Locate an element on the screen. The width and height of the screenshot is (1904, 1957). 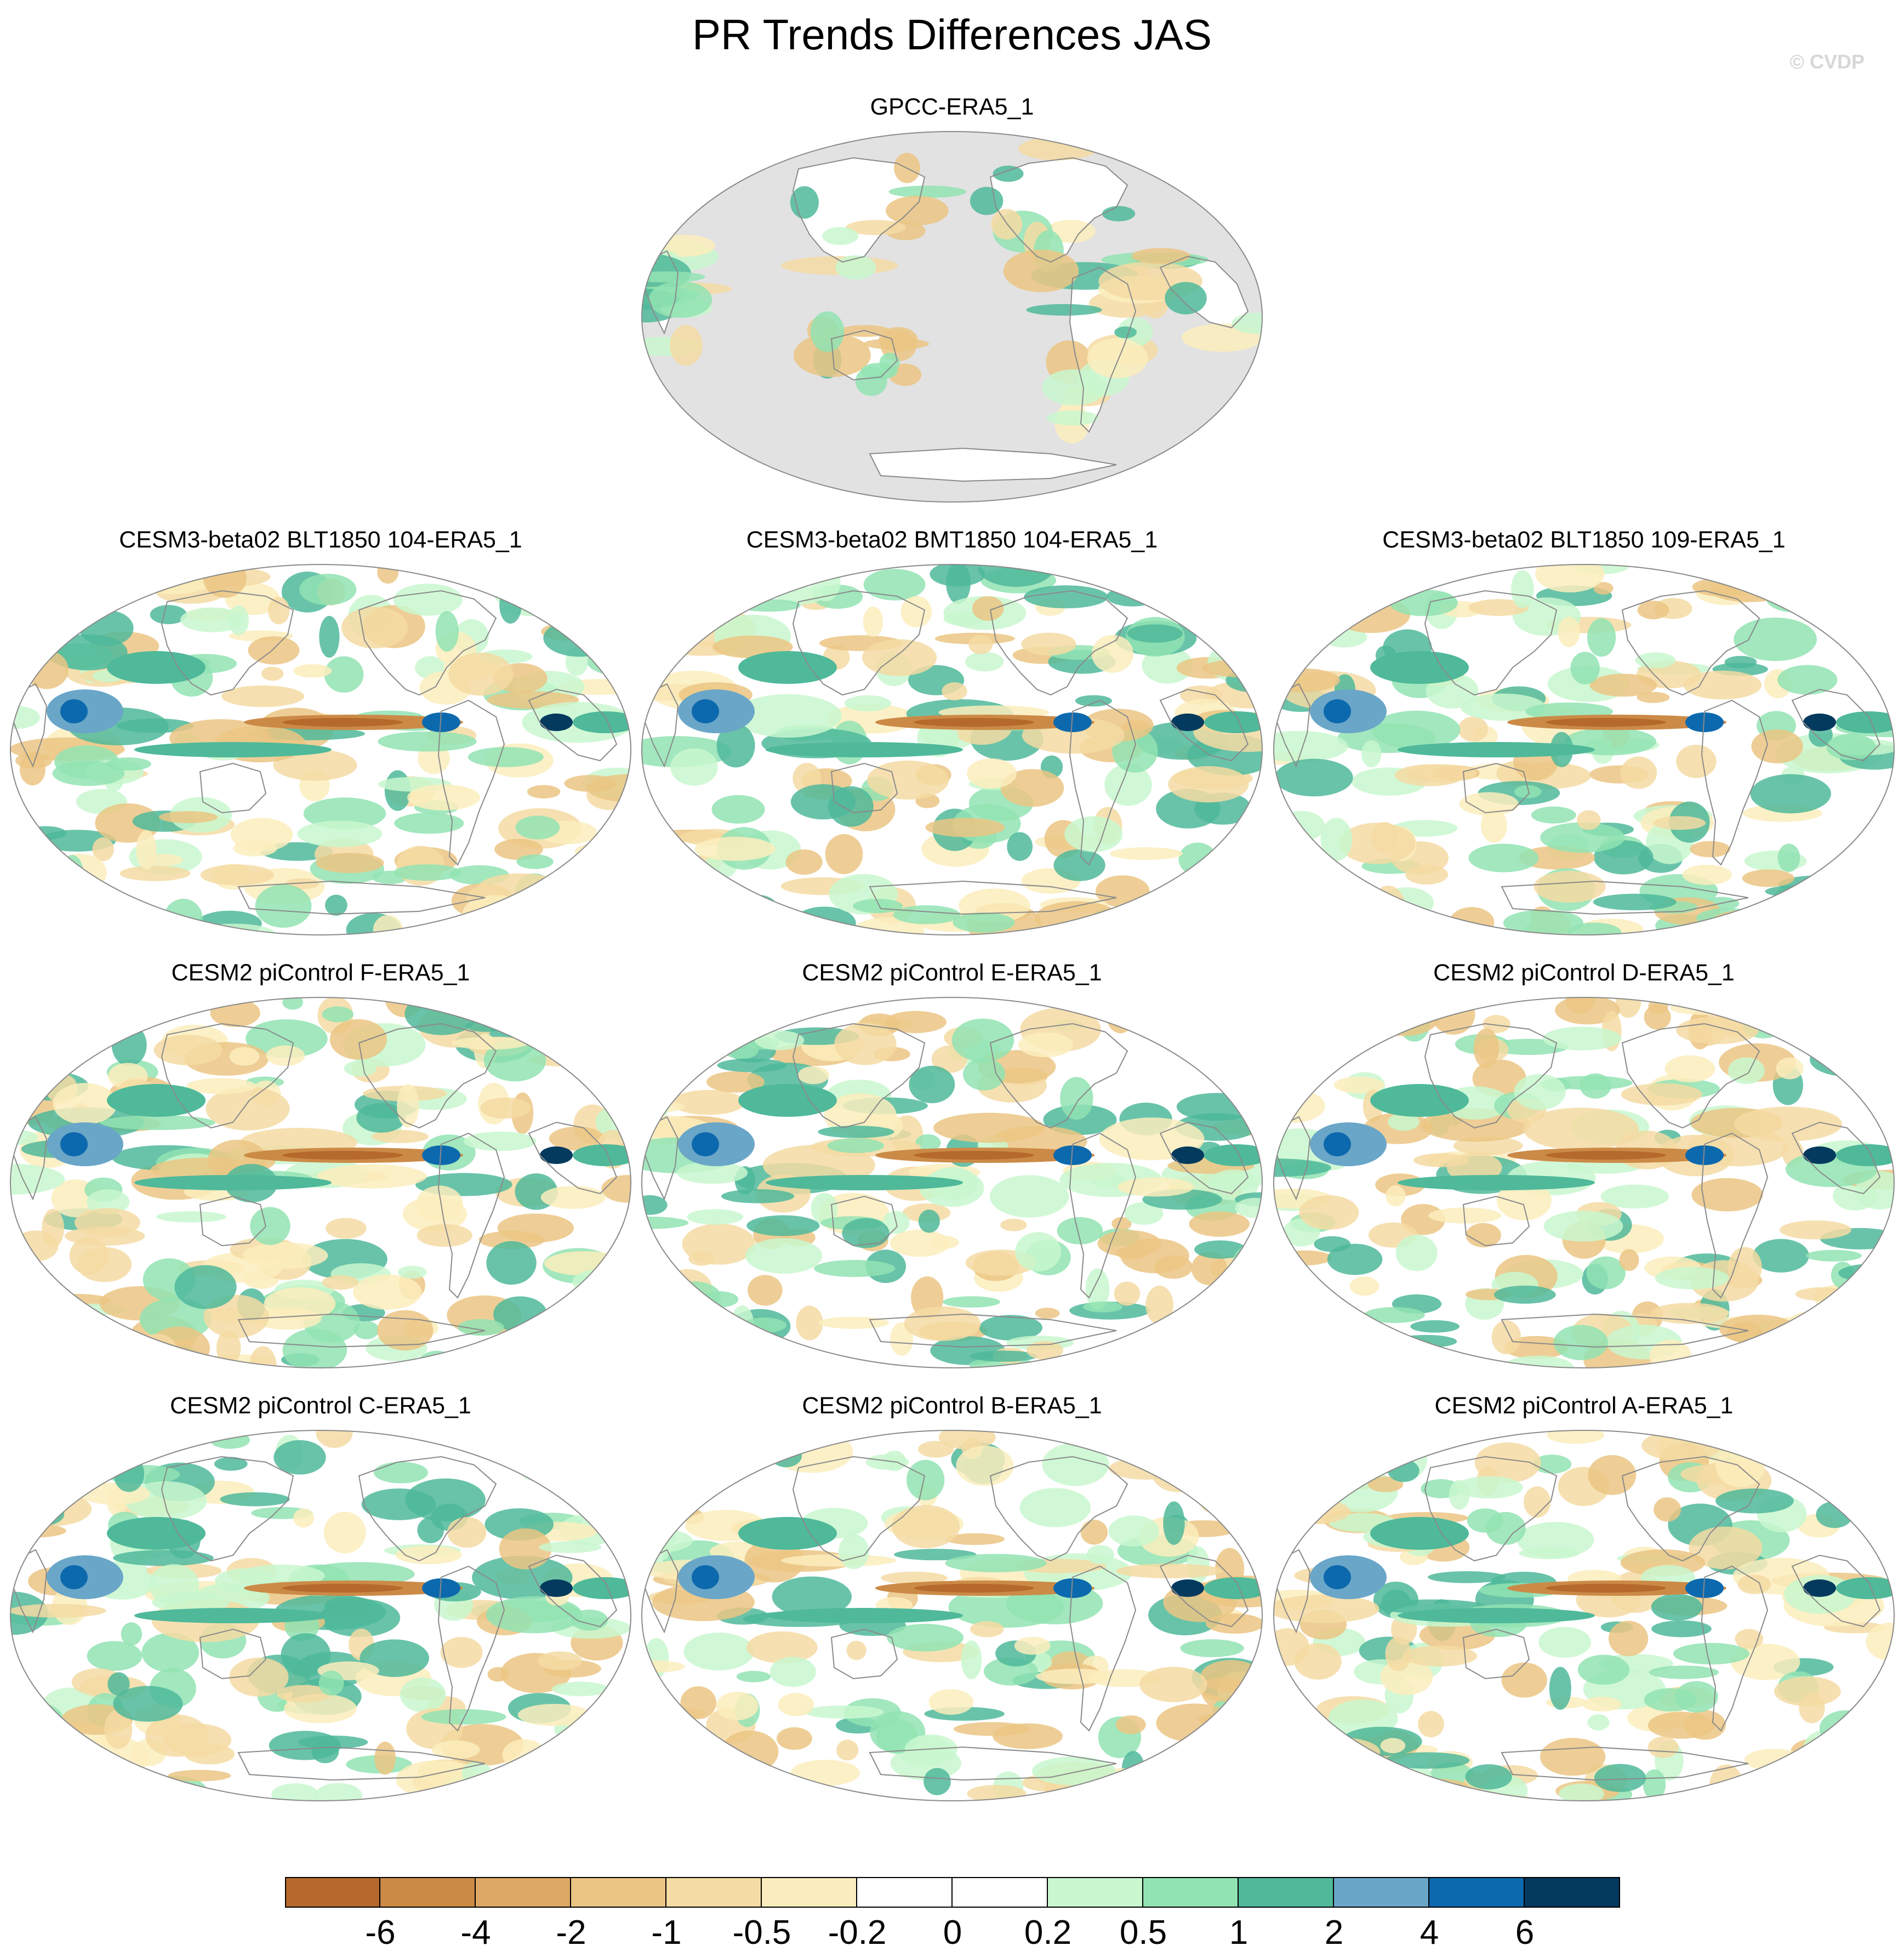
figure-title: PR Trends Differences JAS is located at coordinates (952, 35).